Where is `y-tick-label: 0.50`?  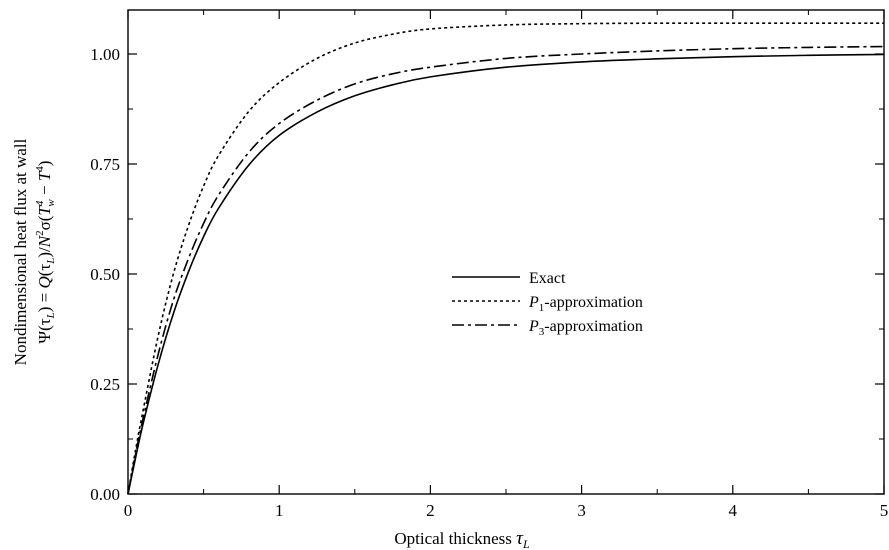 y-tick-label: 0.50 is located at coordinates (105, 274).